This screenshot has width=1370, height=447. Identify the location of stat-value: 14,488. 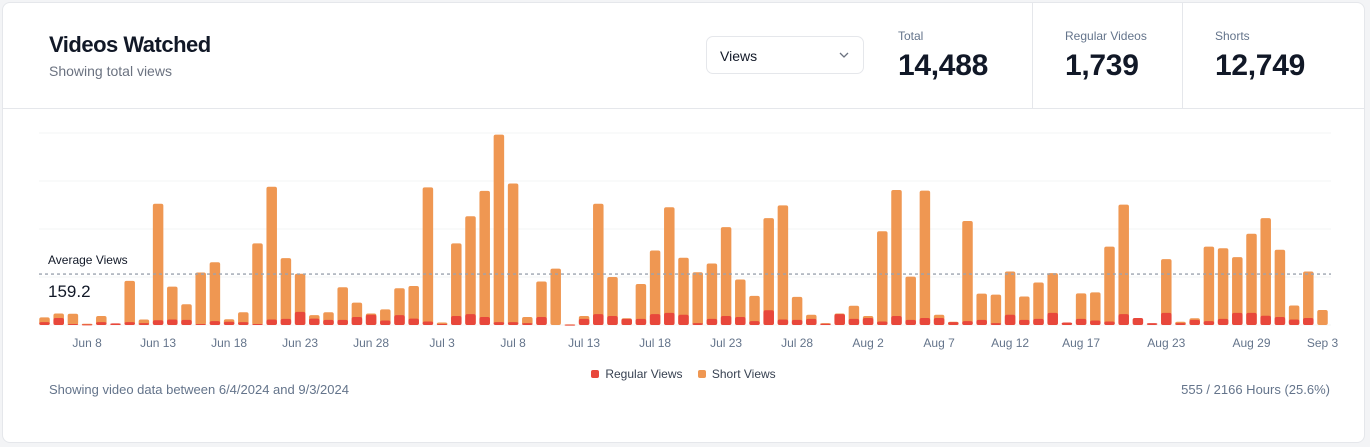
(943, 65).